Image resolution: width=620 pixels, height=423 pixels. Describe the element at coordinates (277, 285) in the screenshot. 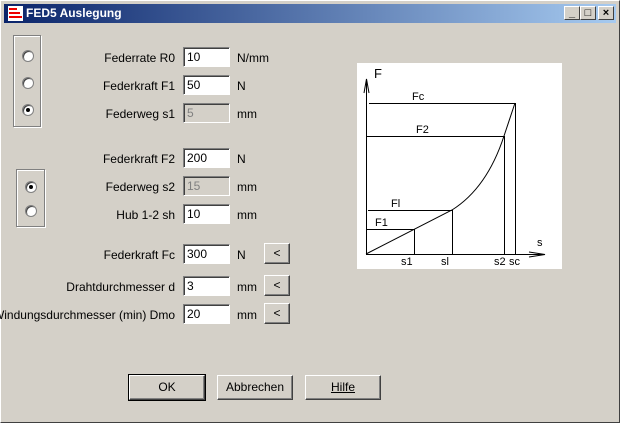

I see `d-calc-button: <` at that location.